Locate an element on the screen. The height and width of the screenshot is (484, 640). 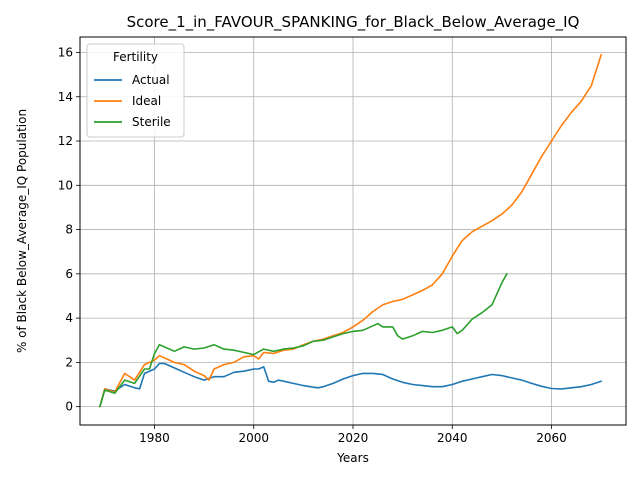
x-axis-label: Years is located at coordinates (352, 458).